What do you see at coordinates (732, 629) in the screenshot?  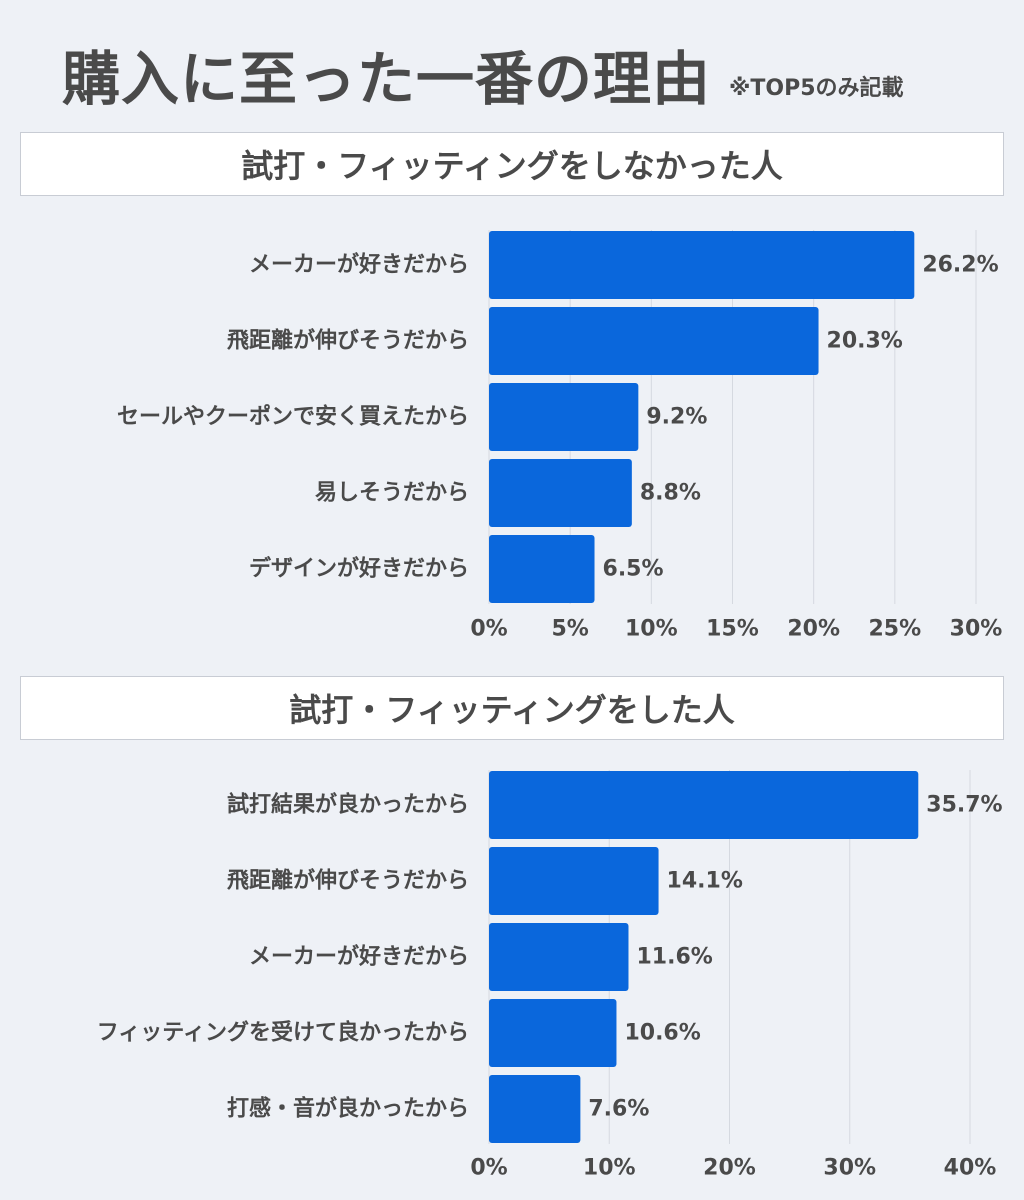 I see `tick-label: 15%` at bounding box center [732, 629].